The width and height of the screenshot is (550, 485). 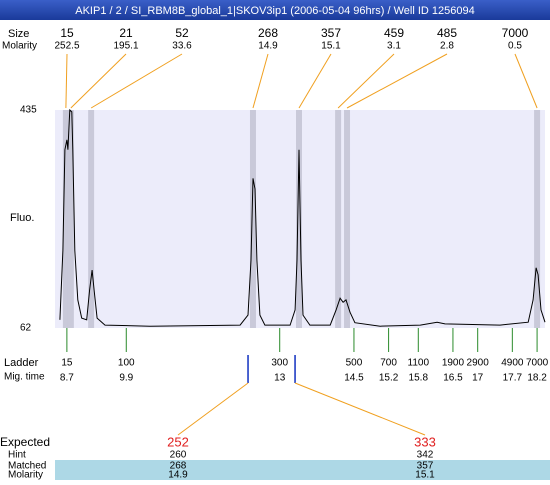 What do you see at coordinates (331, 46) in the screenshot?
I see `peak-molarity: 15.1` at bounding box center [331, 46].